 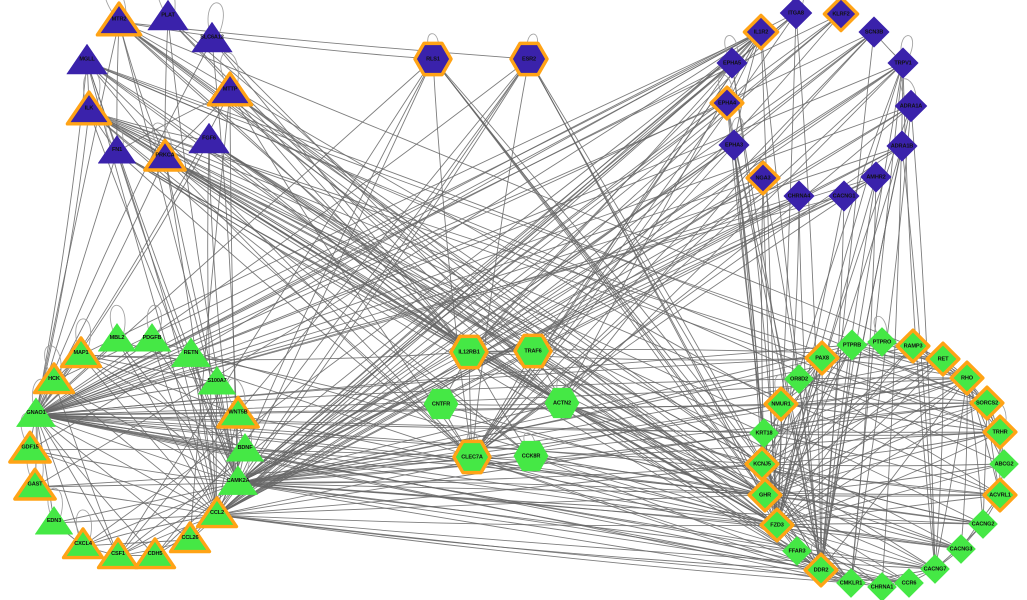 I want to click on graph-node-hck, so click(x=54, y=378).